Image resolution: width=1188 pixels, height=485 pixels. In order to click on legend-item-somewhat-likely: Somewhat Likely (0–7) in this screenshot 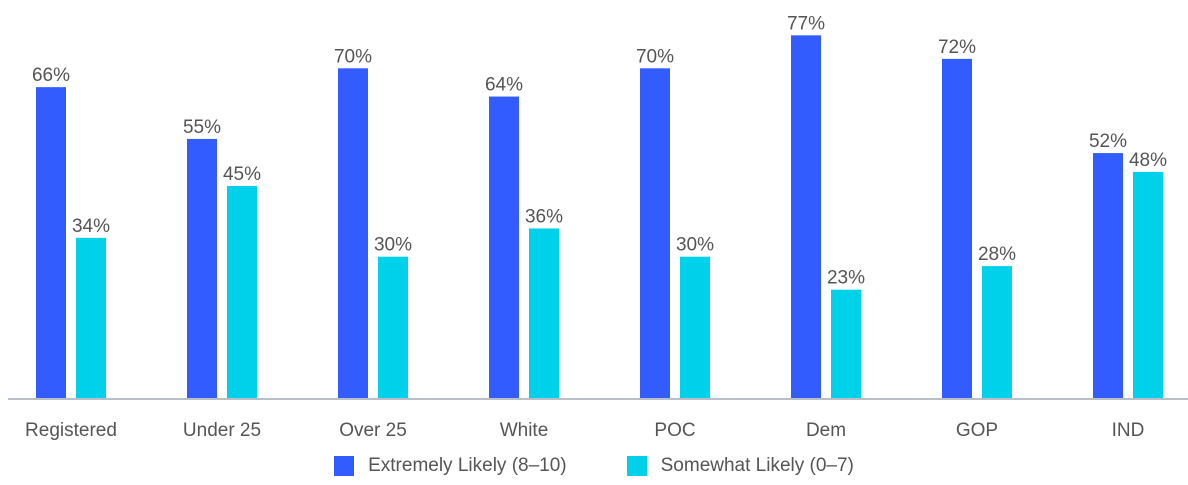, I will do `click(740, 466)`.